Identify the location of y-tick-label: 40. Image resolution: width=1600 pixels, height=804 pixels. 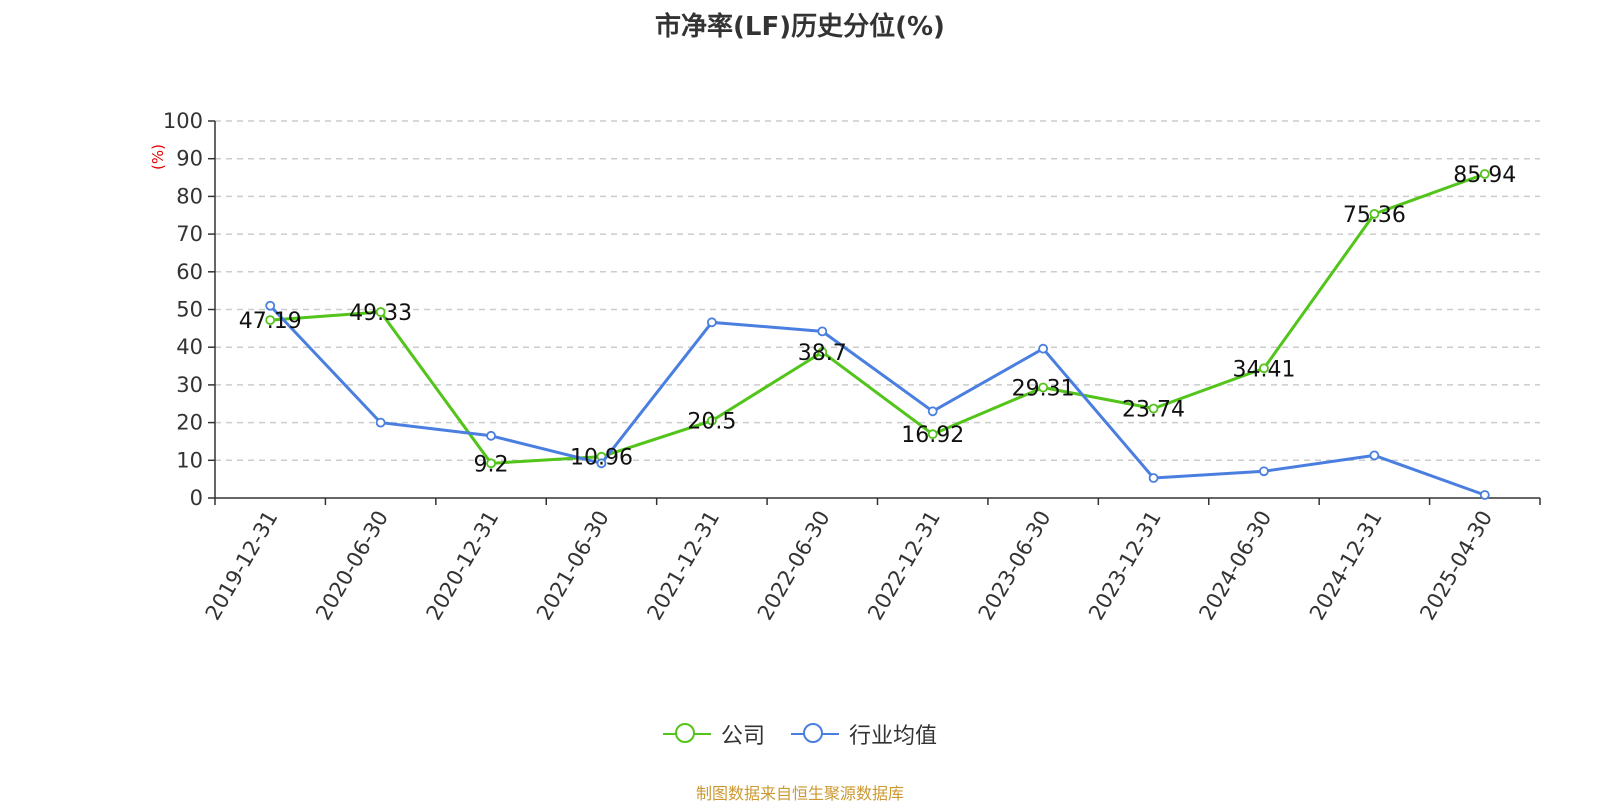
(189, 347).